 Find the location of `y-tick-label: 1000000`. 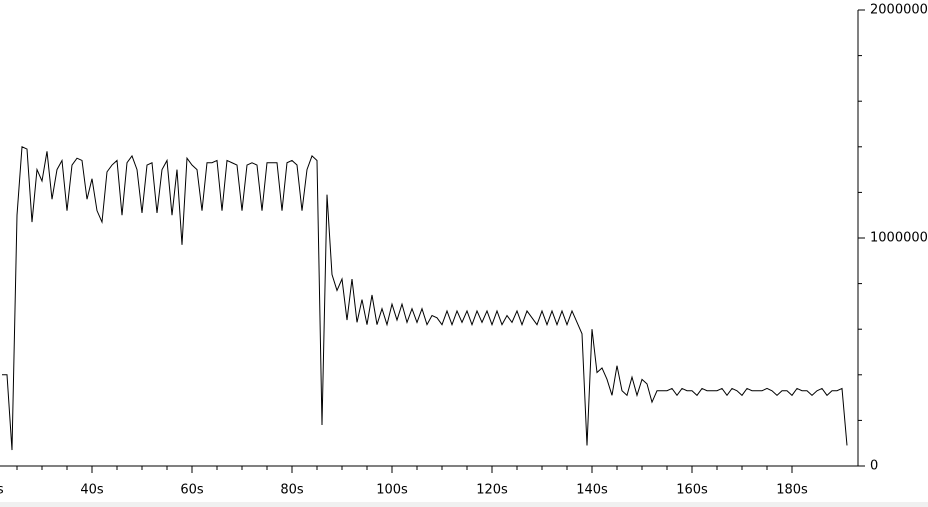

y-tick-label: 1000000 is located at coordinates (899, 238).